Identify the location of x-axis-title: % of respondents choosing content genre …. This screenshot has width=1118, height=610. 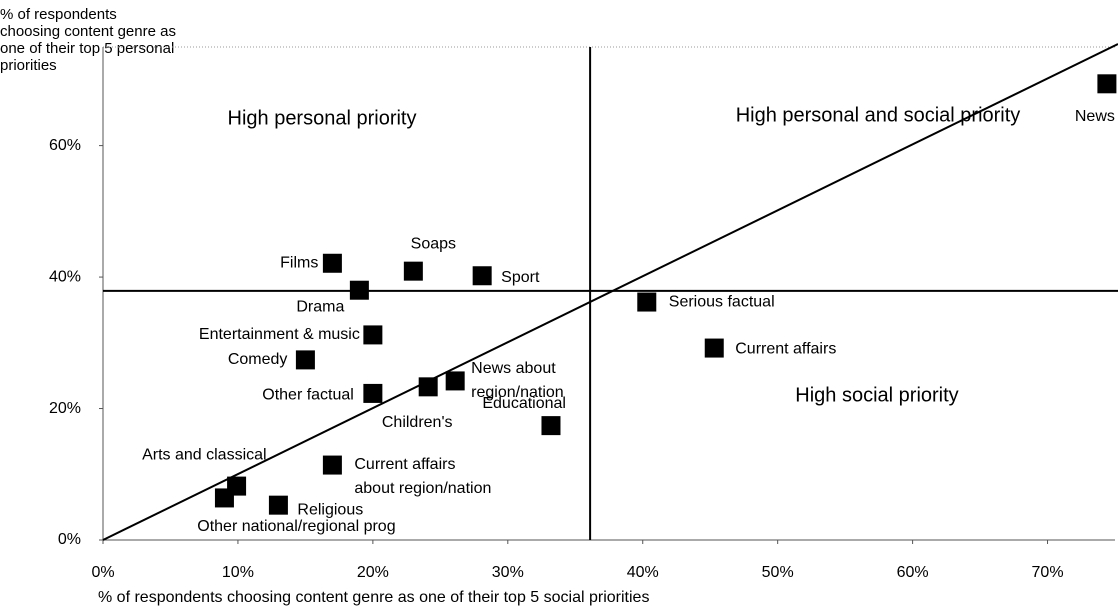
(373, 597).